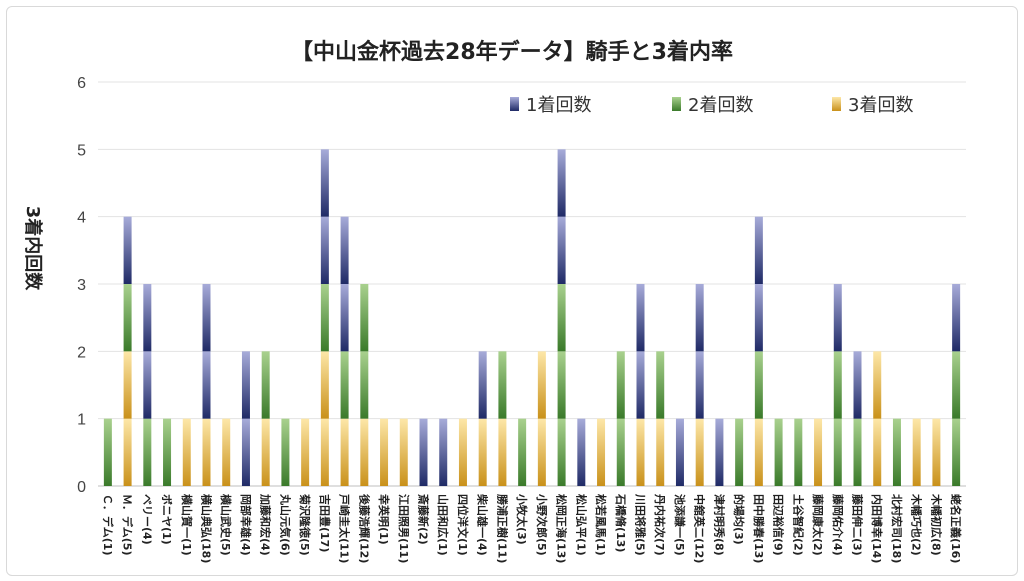 Image resolution: width=1024 pixels, height=581 pixels. I want to click on x-tick-label: 四位洋文(1), so click(463, 525).